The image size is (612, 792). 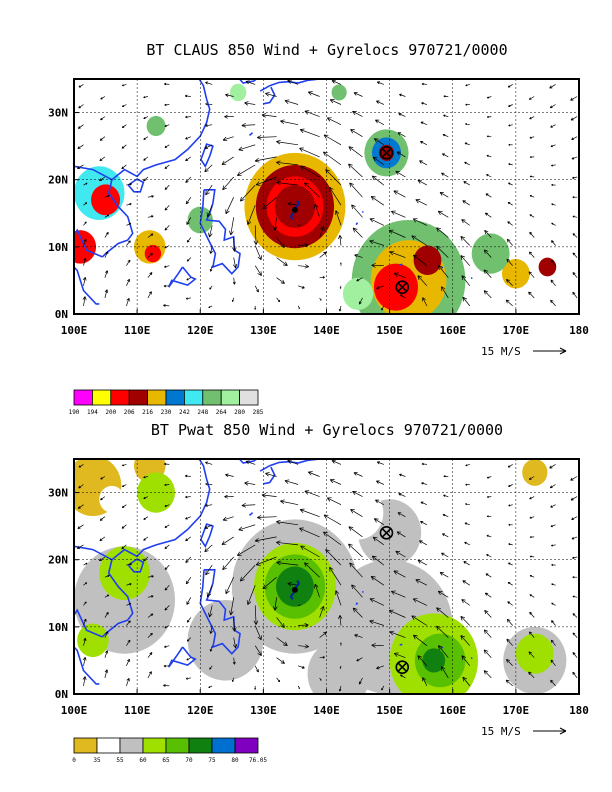 I want to click on claus-y-tick-label-1: 10N, so click(x=58, y=247).